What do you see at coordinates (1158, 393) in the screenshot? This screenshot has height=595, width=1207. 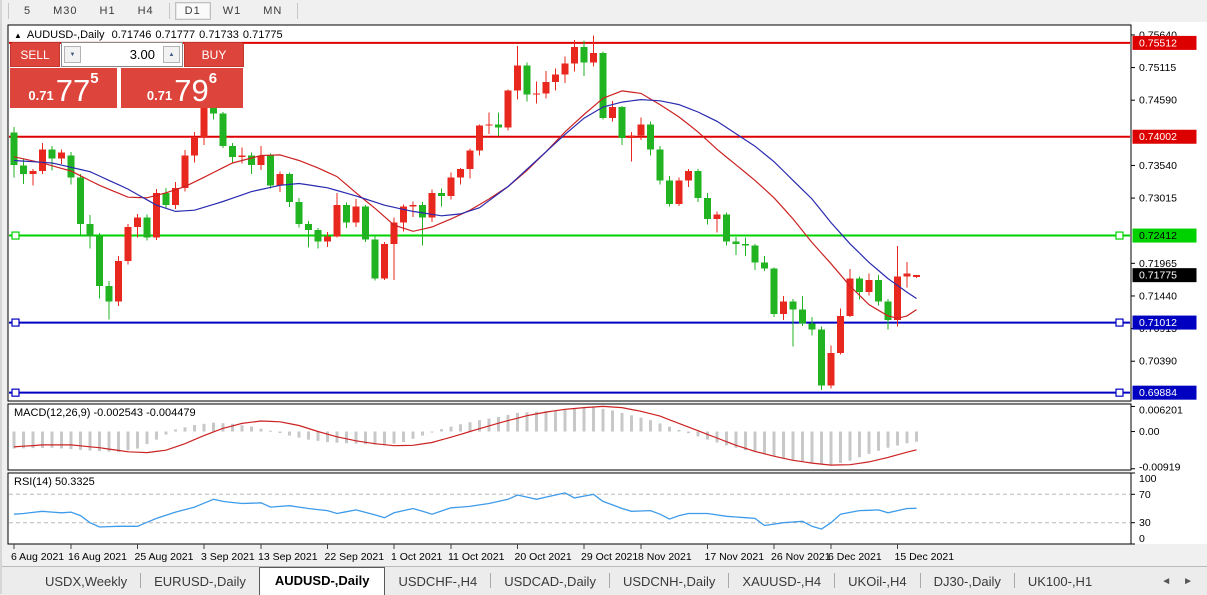 I see `svg-text: 0.69884` at bounding box center [1158, 393].